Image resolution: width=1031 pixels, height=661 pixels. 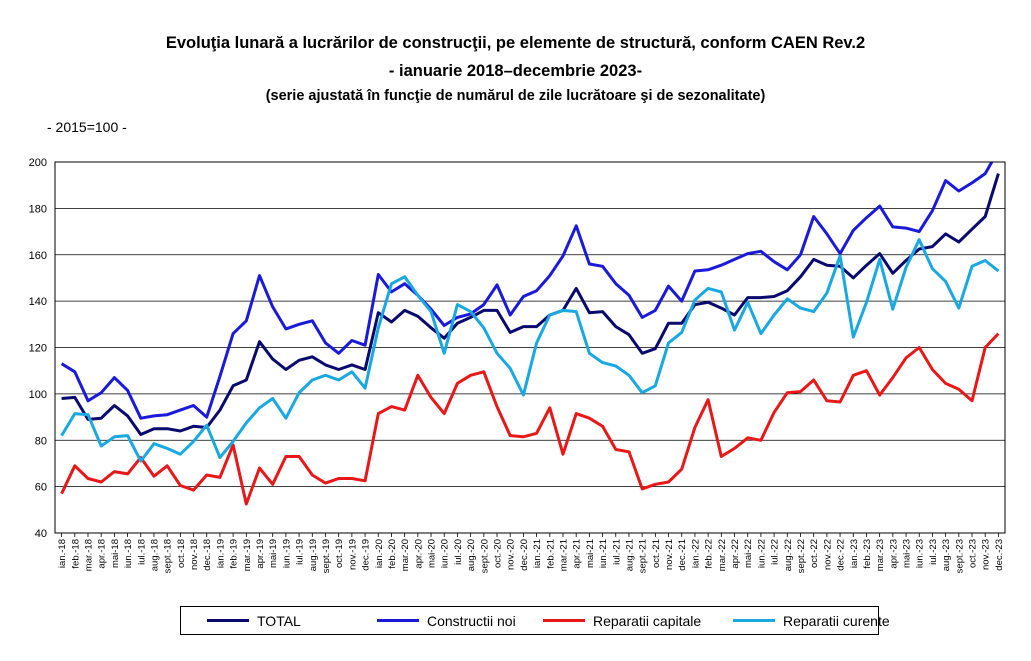 What do you see at coordinates (220, 553) in the screenshot?
I see `x-tick-label: ian.-19` at bounding box center [220, 553].